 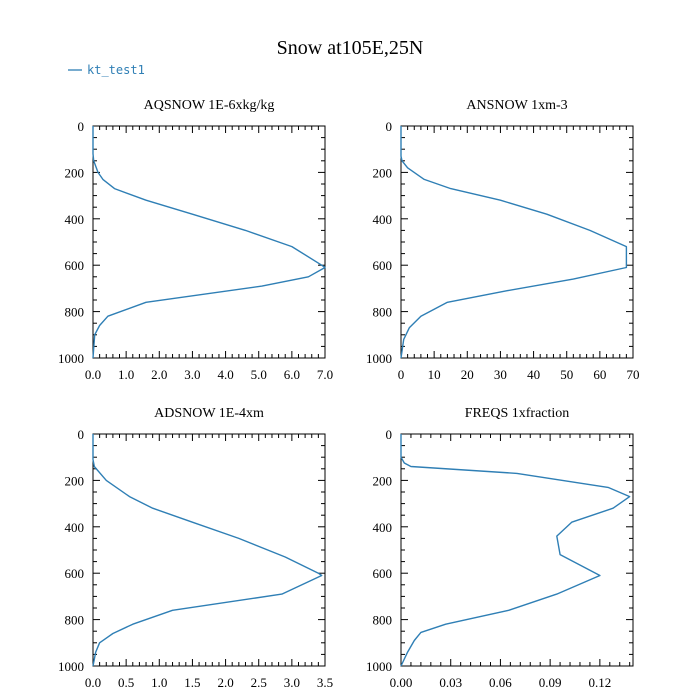 I want to click on x-tick-label: 4.0, so click(x=225, y=374).